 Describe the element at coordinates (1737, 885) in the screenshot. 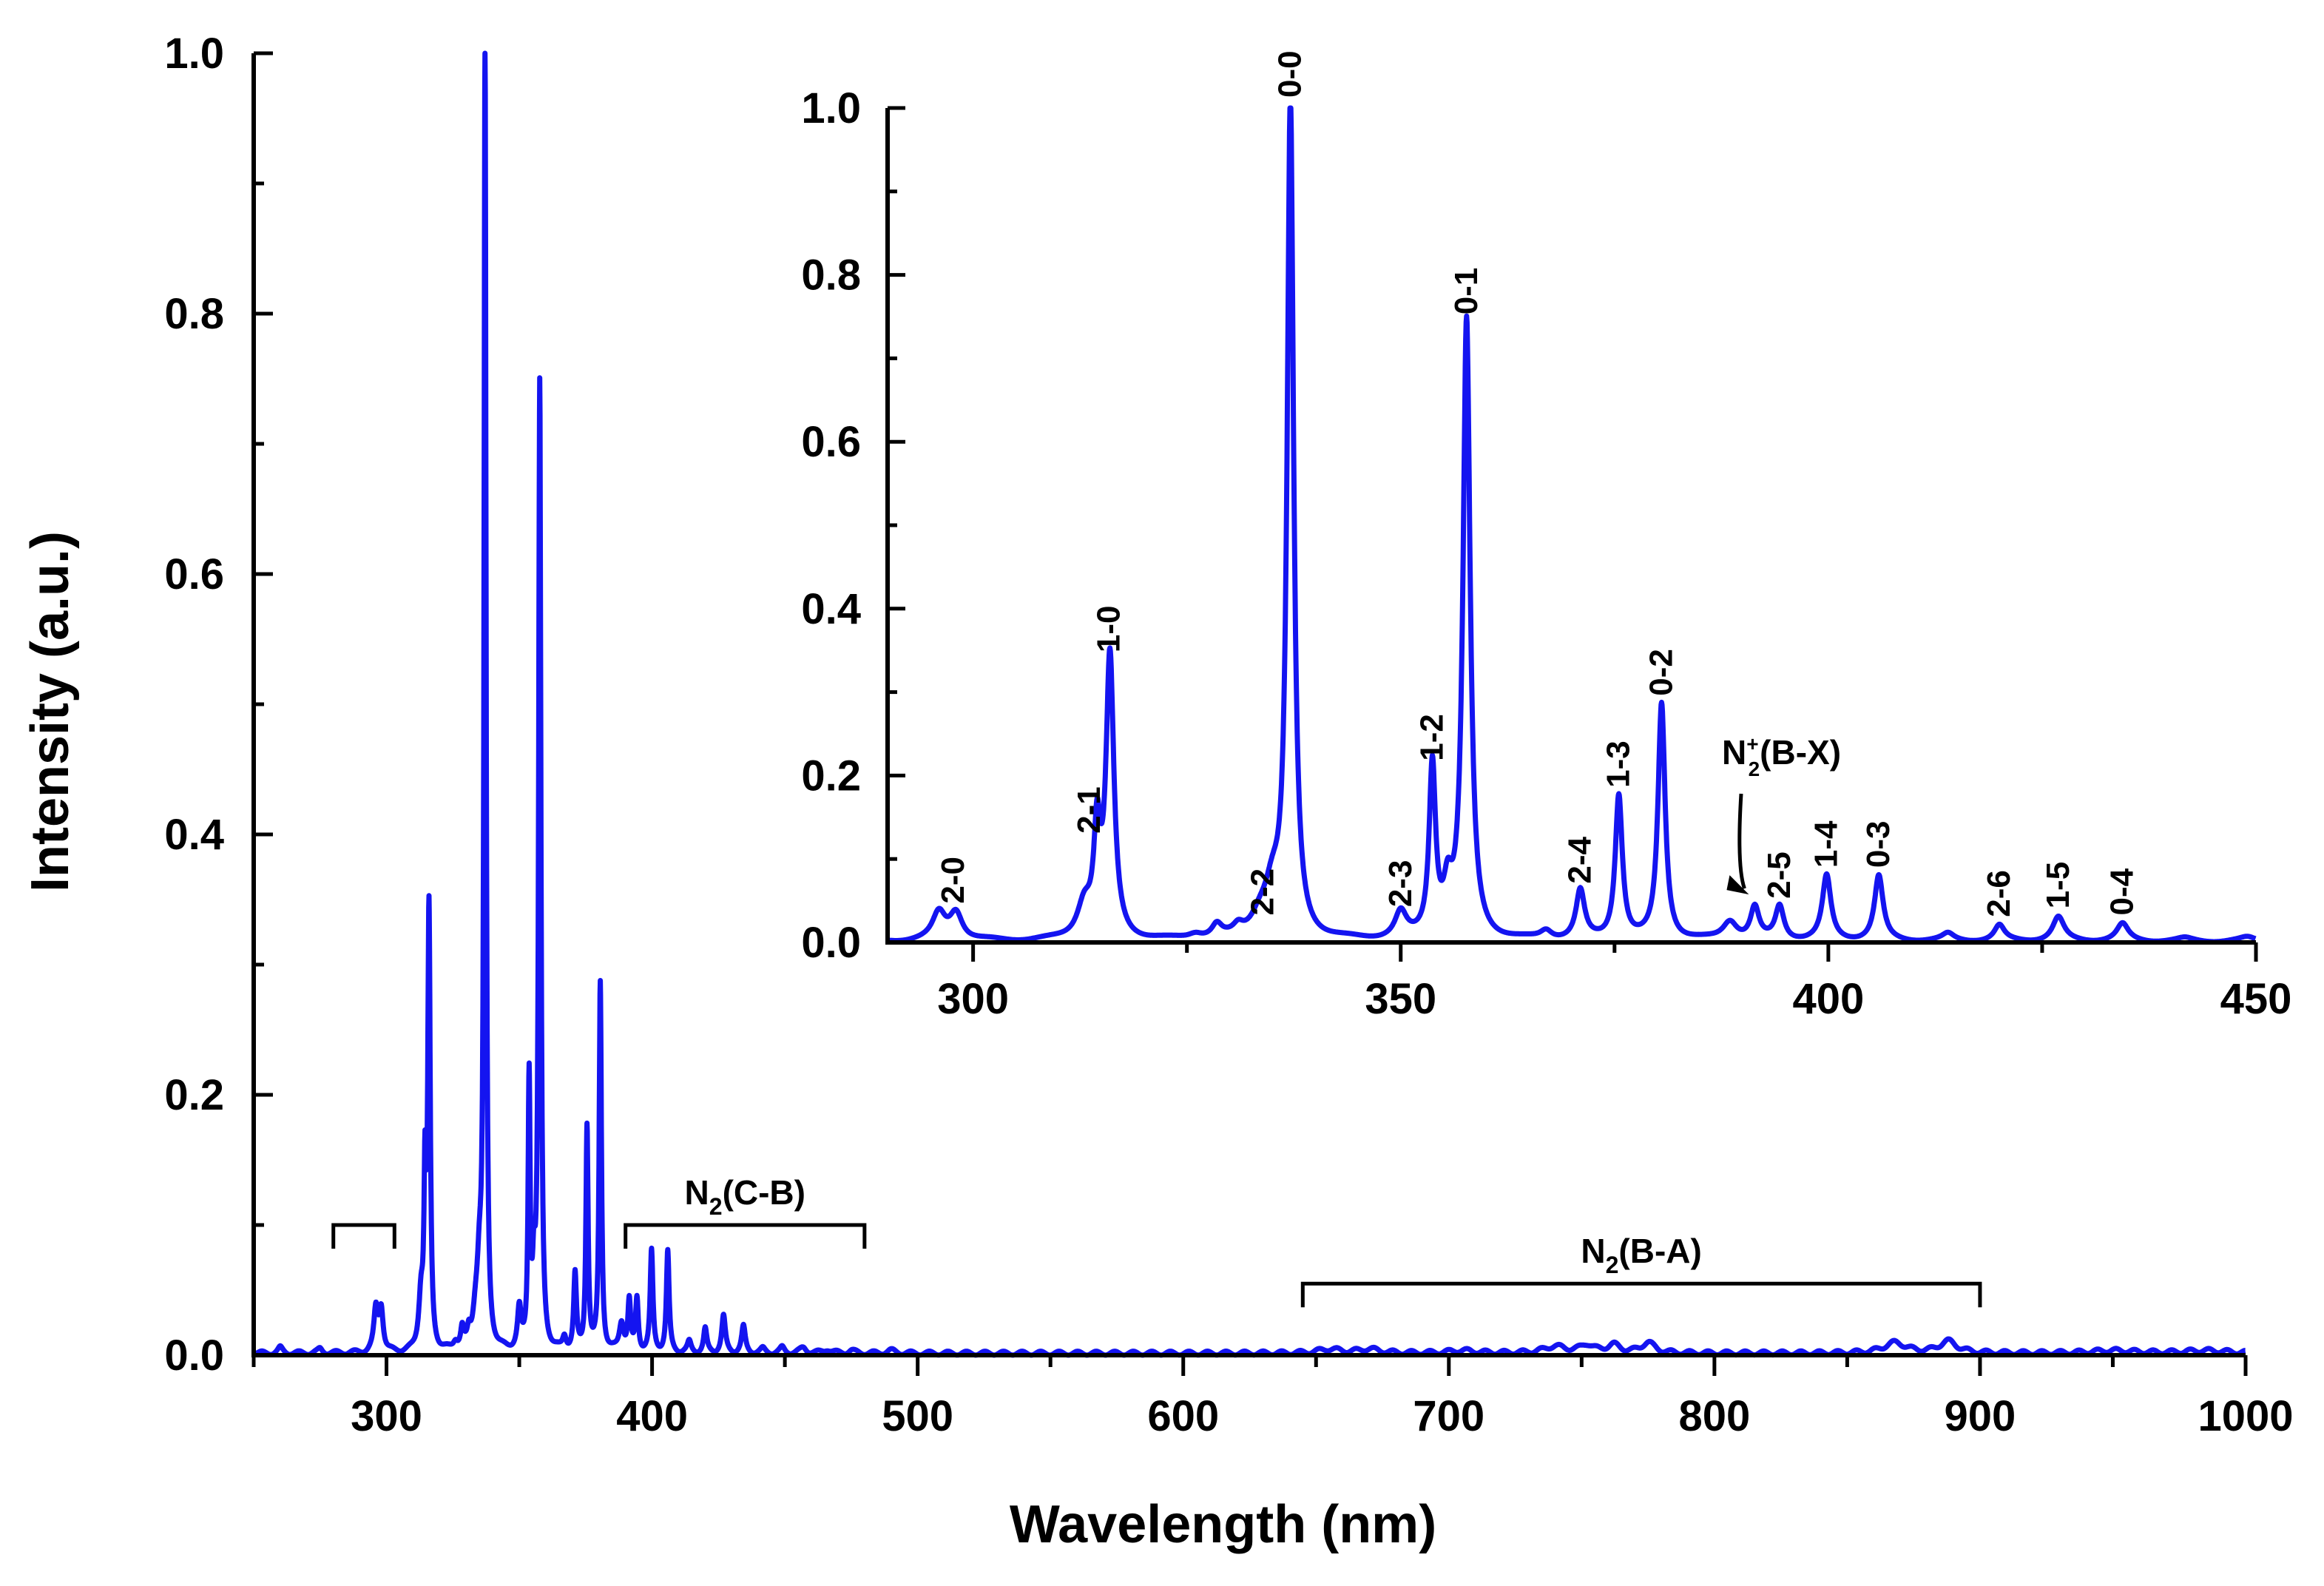

I see `ion-arrow-head` at that location.